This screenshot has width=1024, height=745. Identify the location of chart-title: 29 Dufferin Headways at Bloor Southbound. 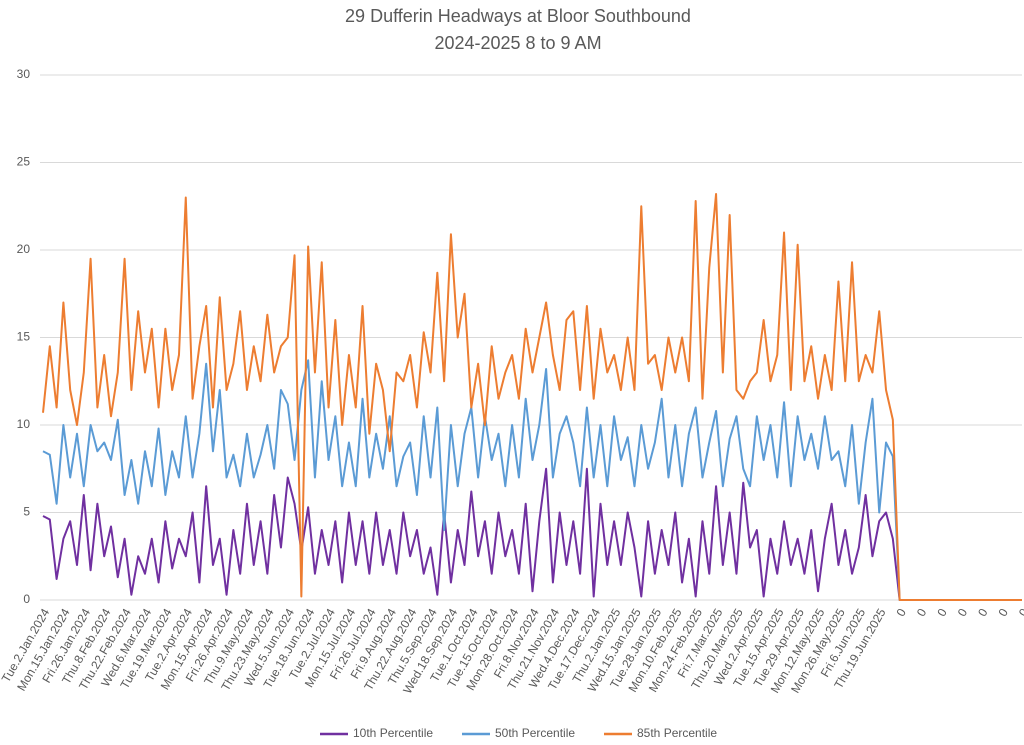
(518, 16).